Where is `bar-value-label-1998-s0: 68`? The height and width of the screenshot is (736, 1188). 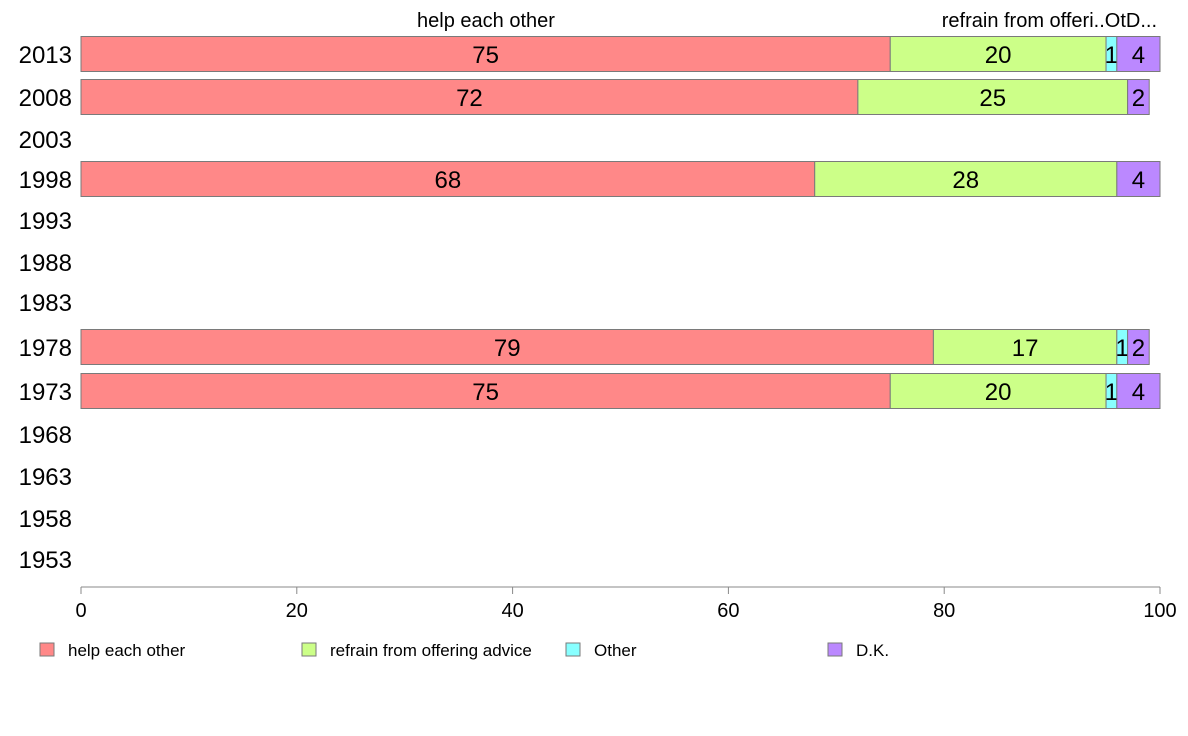 bar-value-label-1998-s0: 68 is located at coordinates (448, 180).